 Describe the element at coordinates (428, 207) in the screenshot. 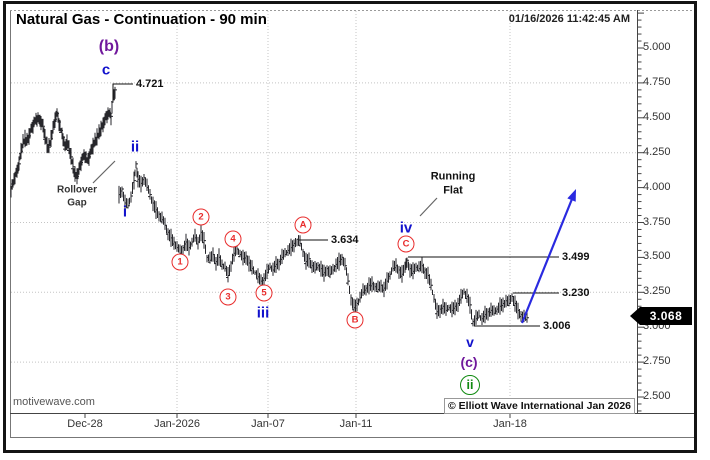

I see `running-flat-pointer-line` at that location.